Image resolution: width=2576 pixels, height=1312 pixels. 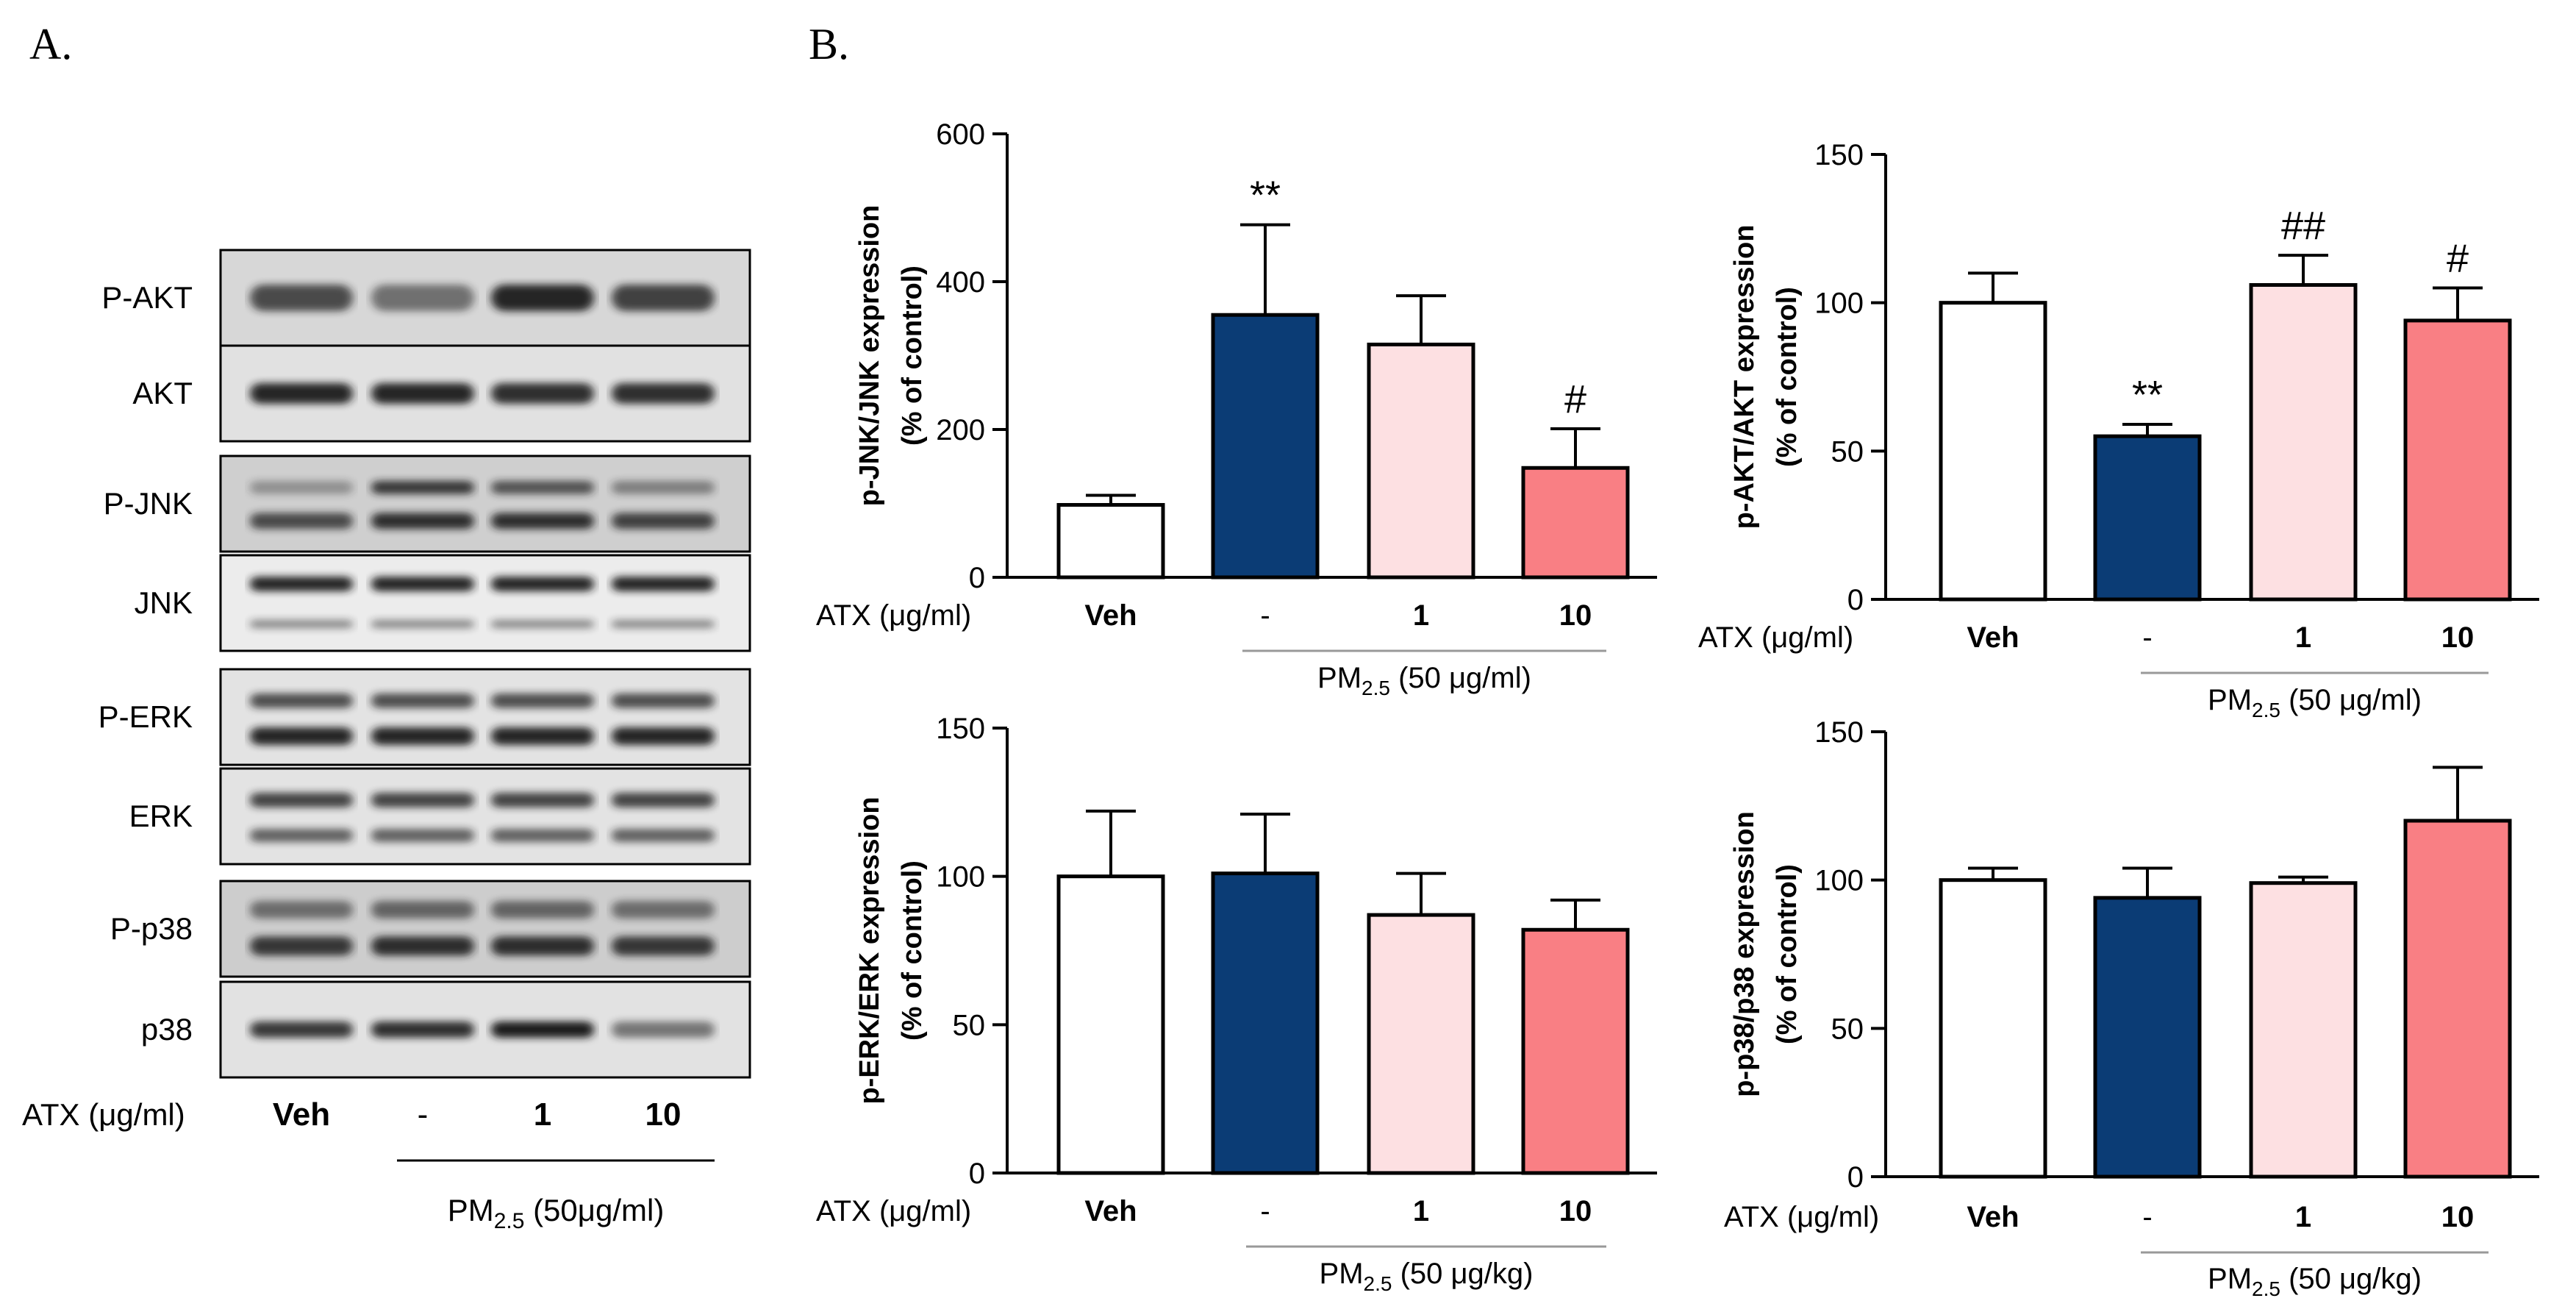 I want to click on blot-lane-label: 1, so click(x=542, y=1115).